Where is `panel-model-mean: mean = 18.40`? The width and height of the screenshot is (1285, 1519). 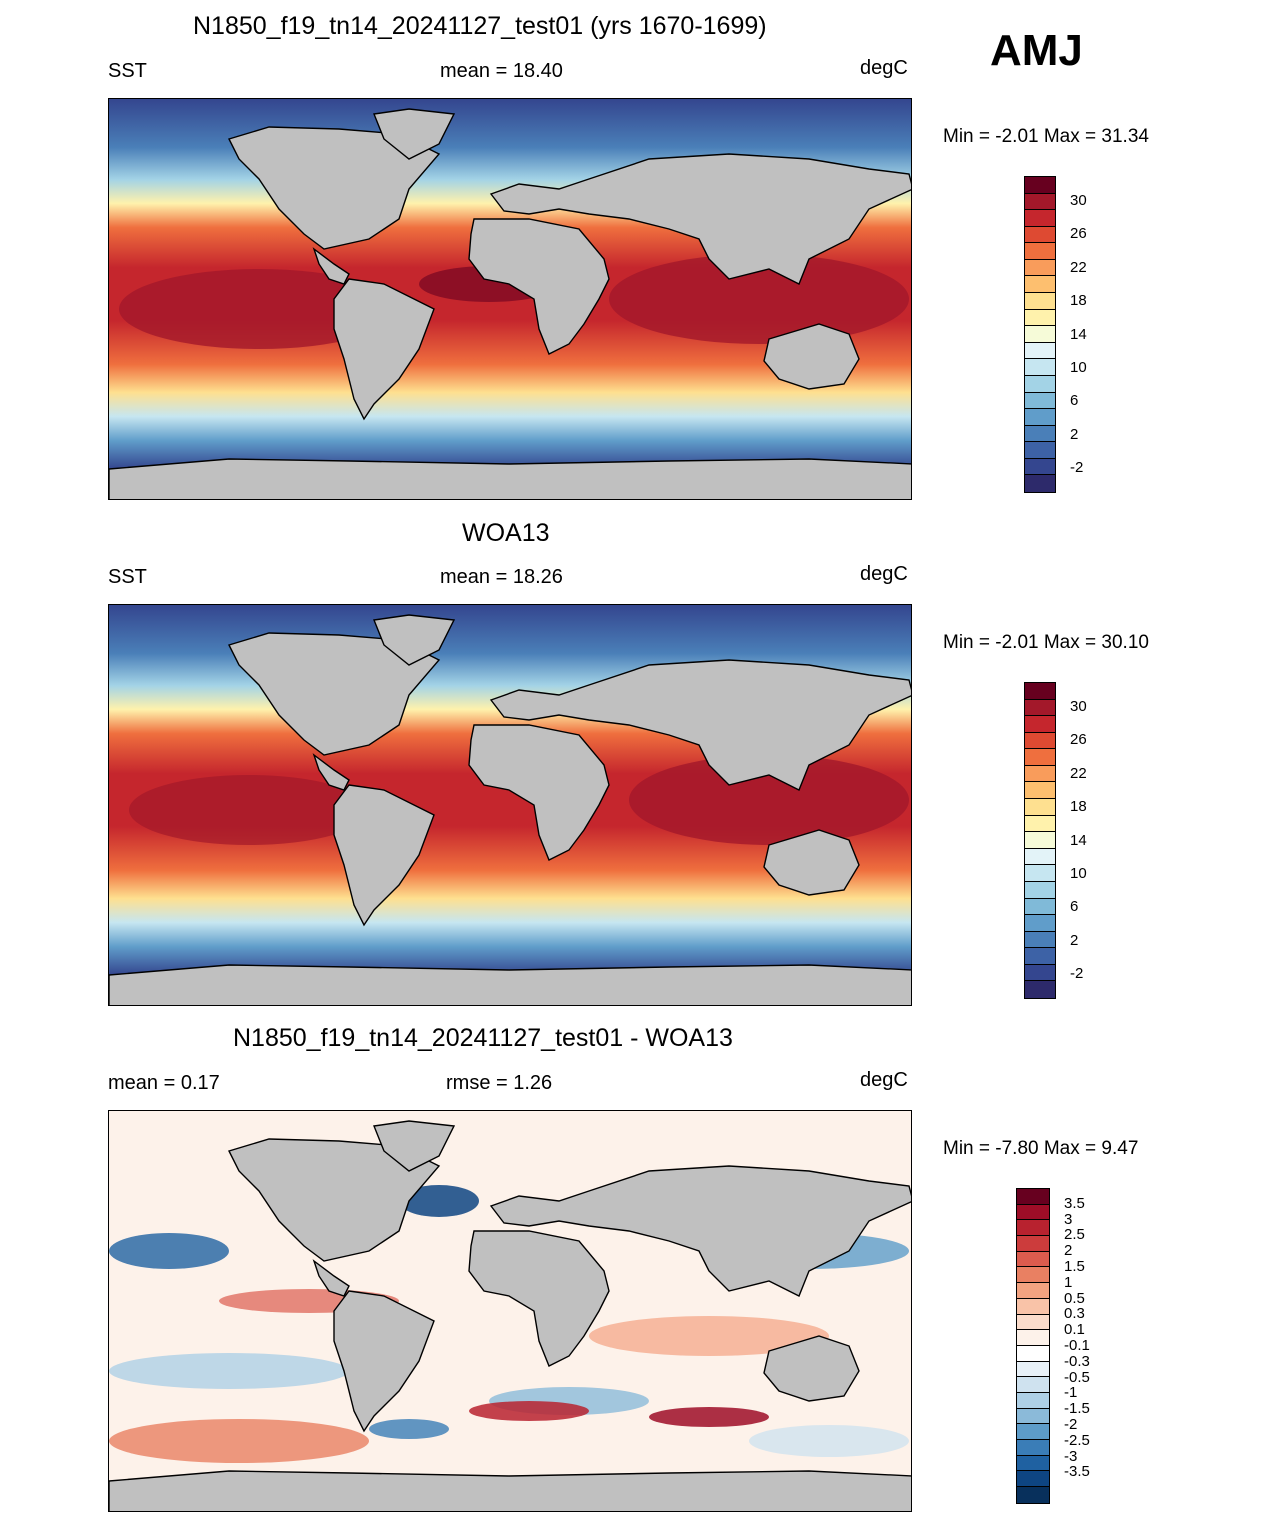
panel-model-mean: mean = 18.40 is located at coordinates (501, 71).